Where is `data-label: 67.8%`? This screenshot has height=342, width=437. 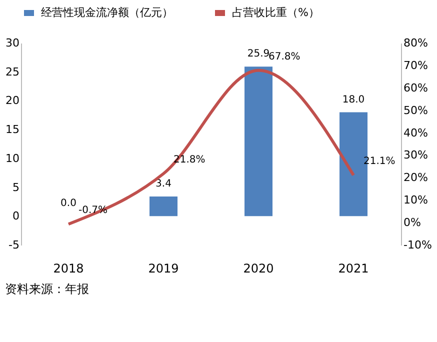 data-label: 67.8% is located at coordinates (284, 56).